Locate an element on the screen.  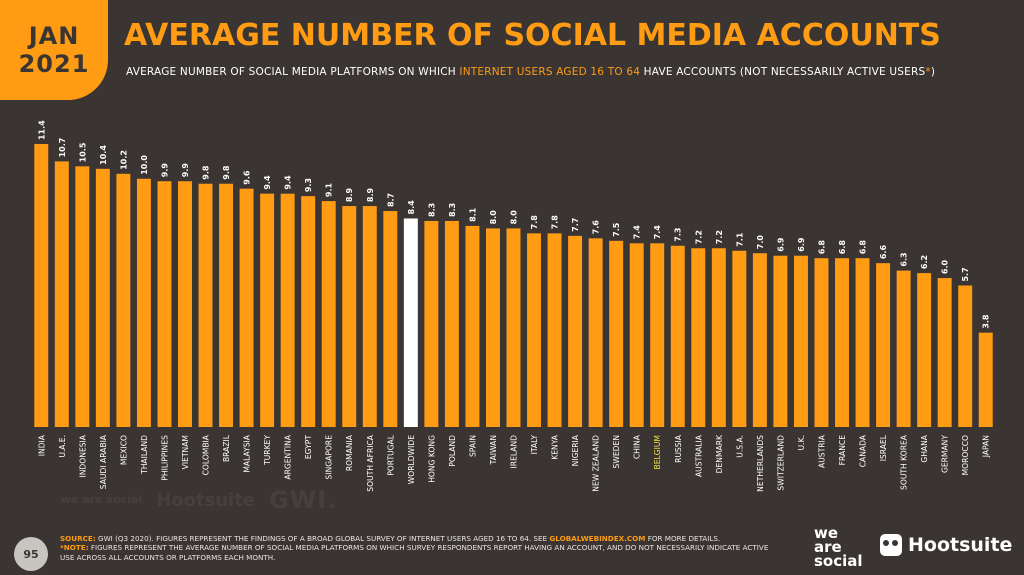
category-label: TURKEY is located at coordinates (267, 450).